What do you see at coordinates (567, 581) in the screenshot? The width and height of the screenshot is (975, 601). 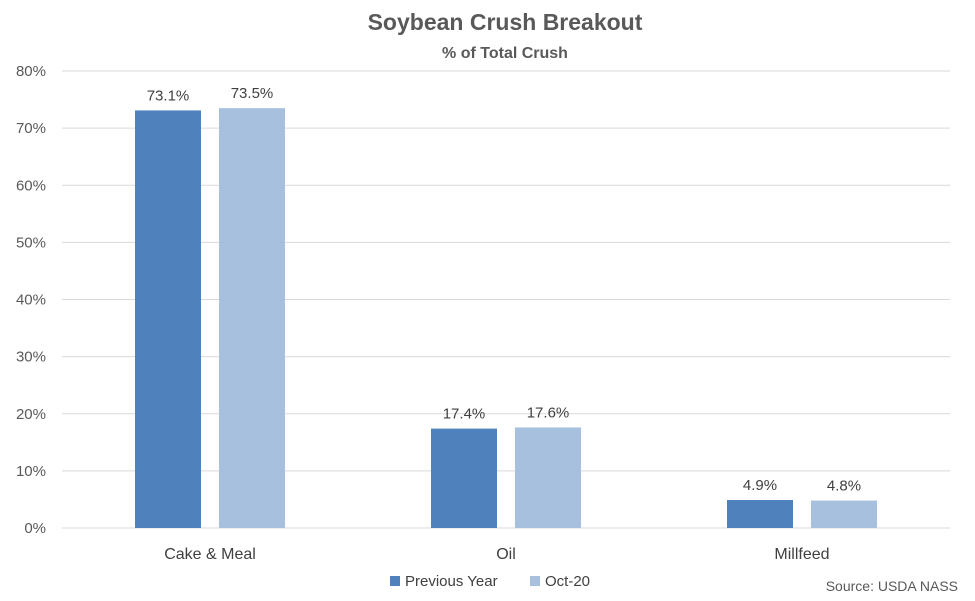 I see `legend-label: Oct-20` at bounding box center [567, 581].